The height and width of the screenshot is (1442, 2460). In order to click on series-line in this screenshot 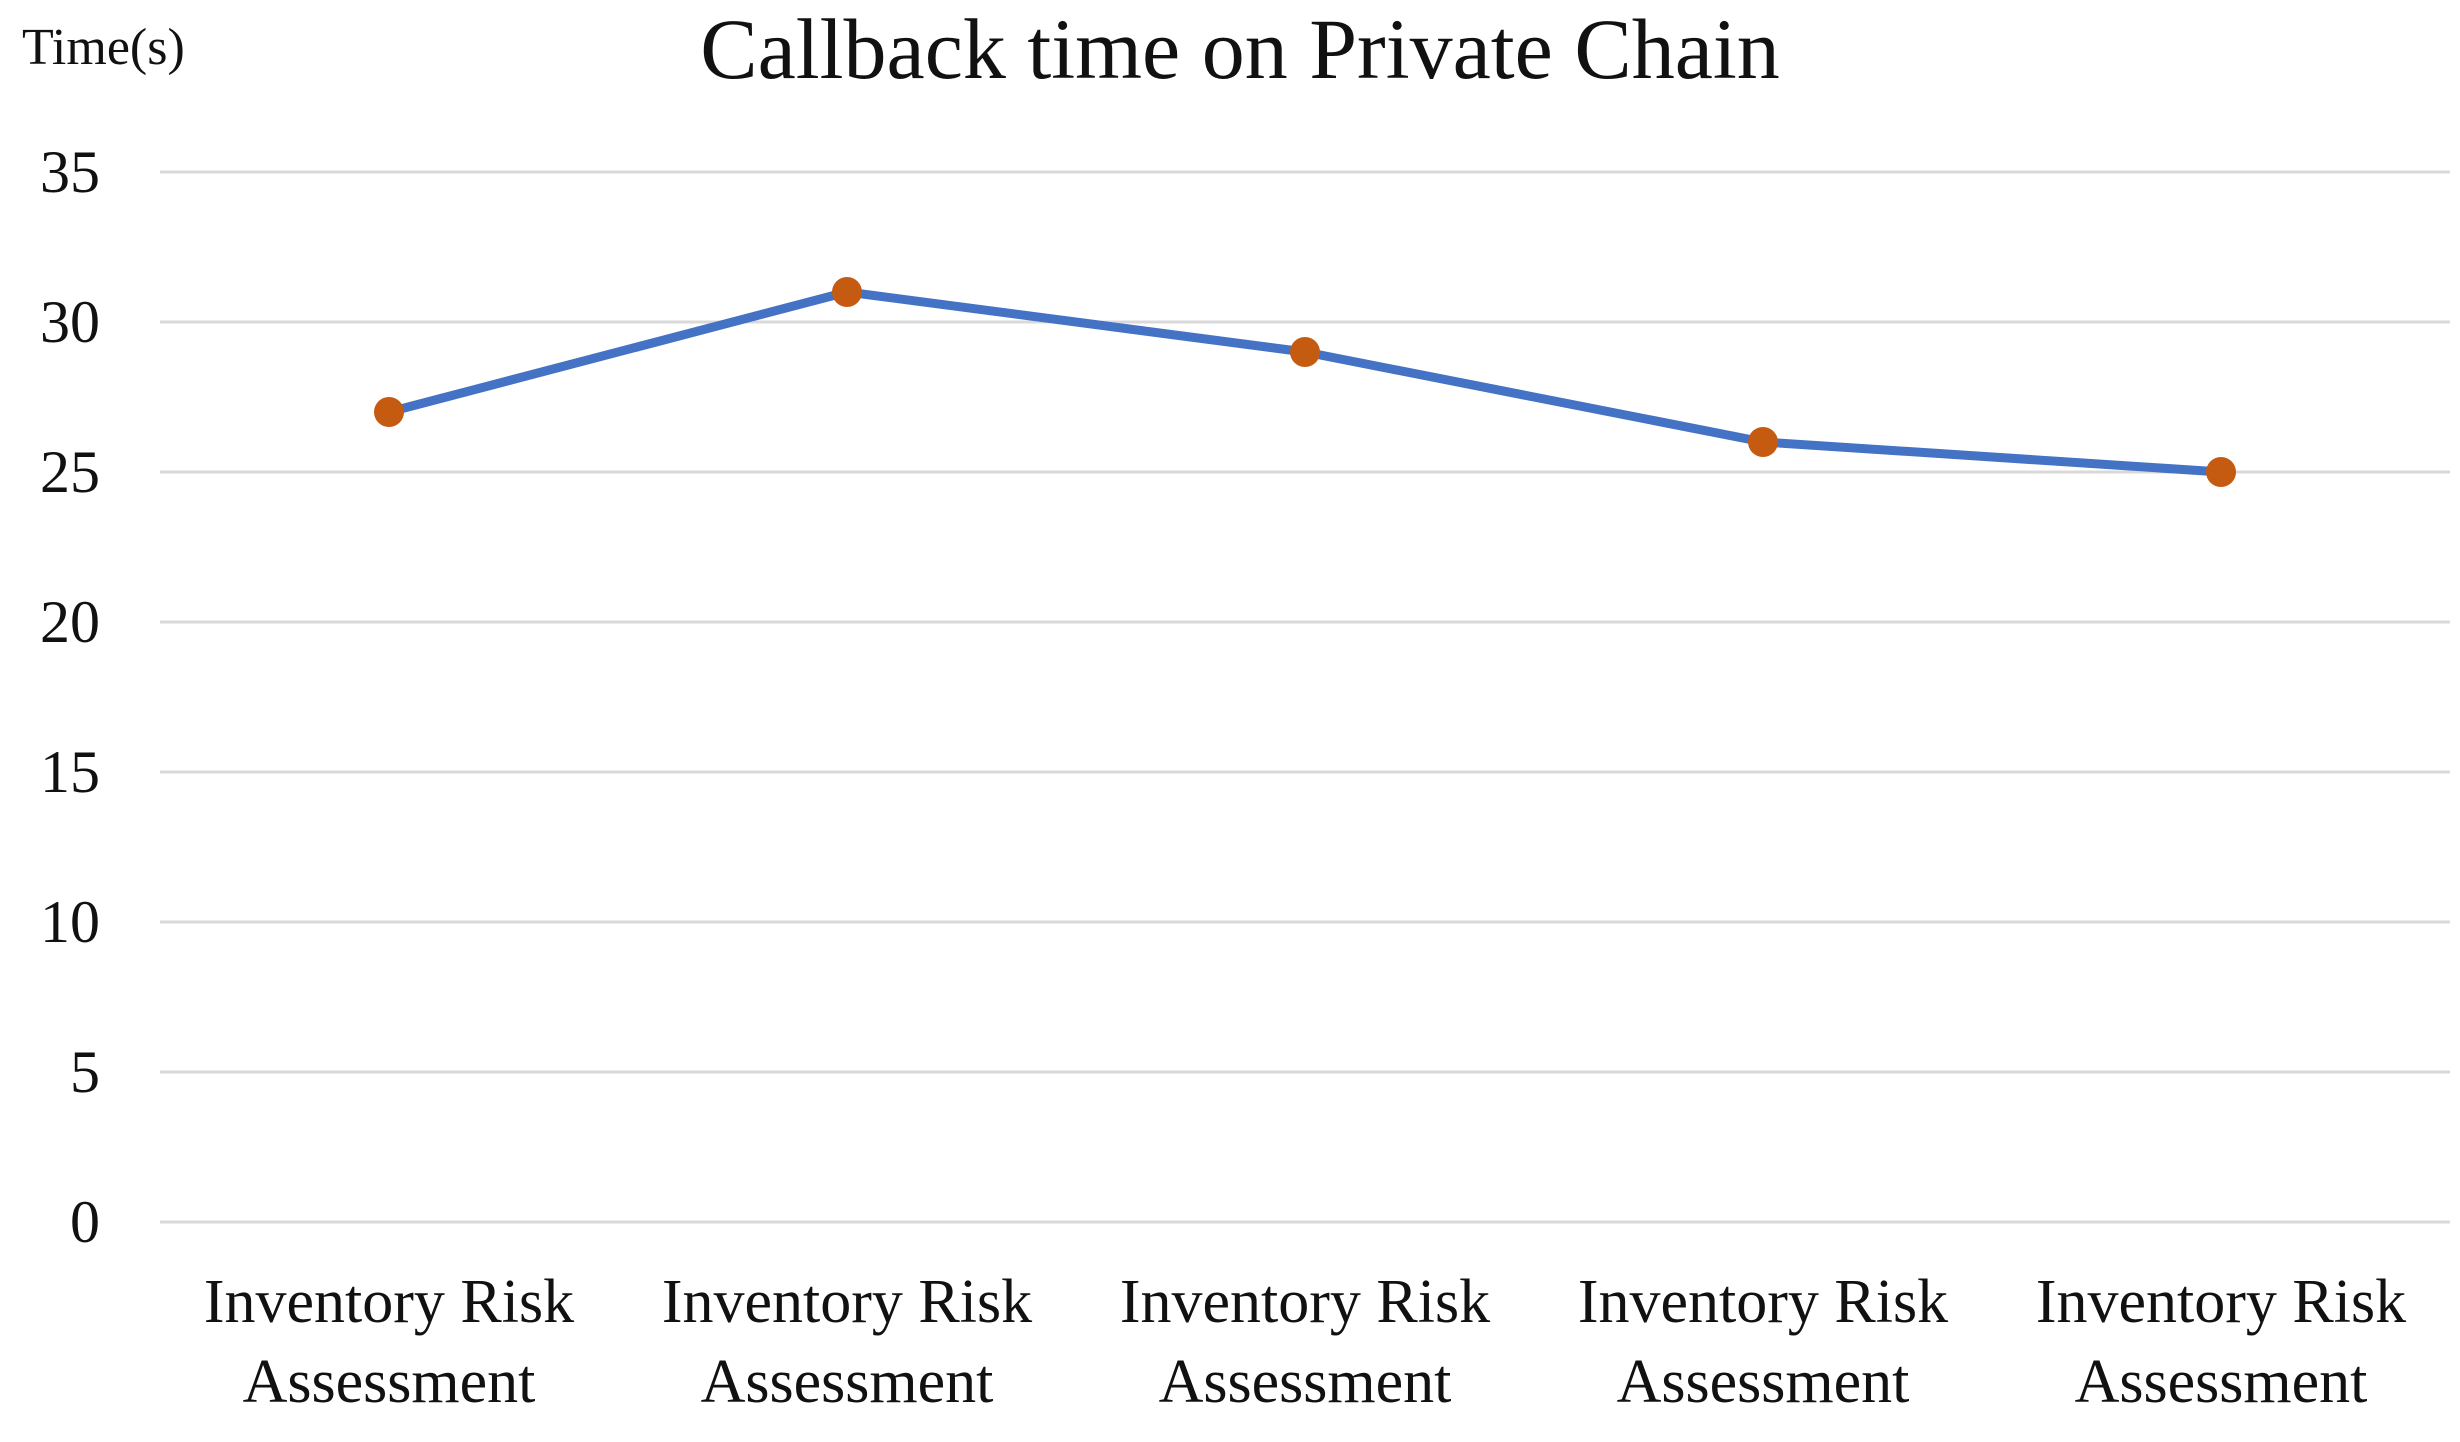, I will do `click(1305, 382)`.